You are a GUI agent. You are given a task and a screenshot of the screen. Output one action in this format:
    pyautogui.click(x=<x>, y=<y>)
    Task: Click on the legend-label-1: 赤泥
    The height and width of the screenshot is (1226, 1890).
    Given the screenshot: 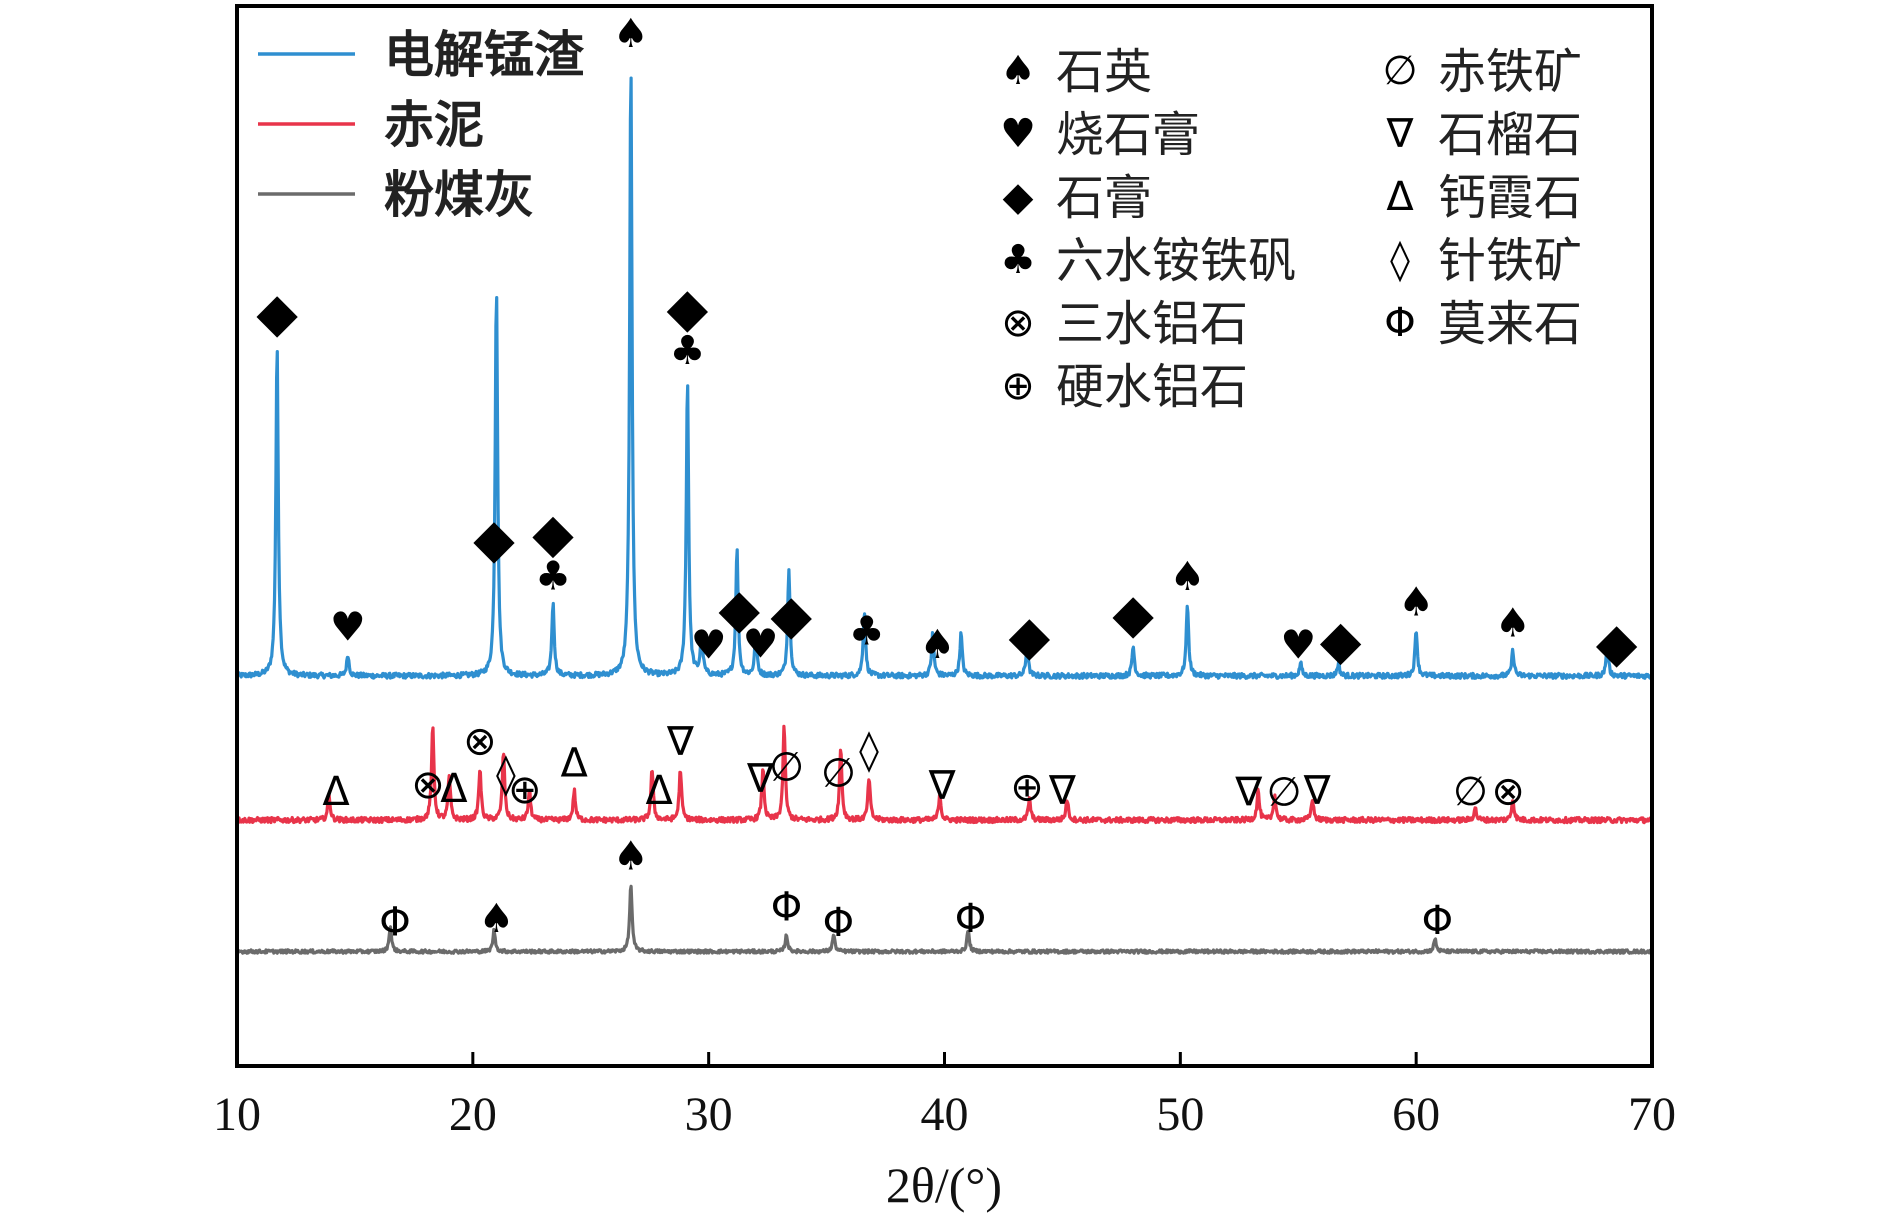 What is the action you would take?
    pyautogui.click(x=434, y=125)
    